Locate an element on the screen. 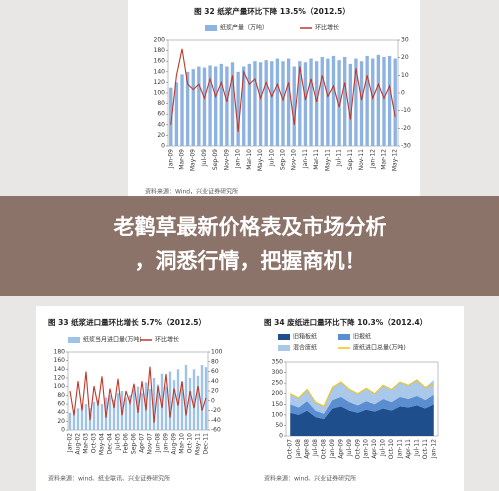  y2-tick-label: 100 is located at coordinates (217, 352).